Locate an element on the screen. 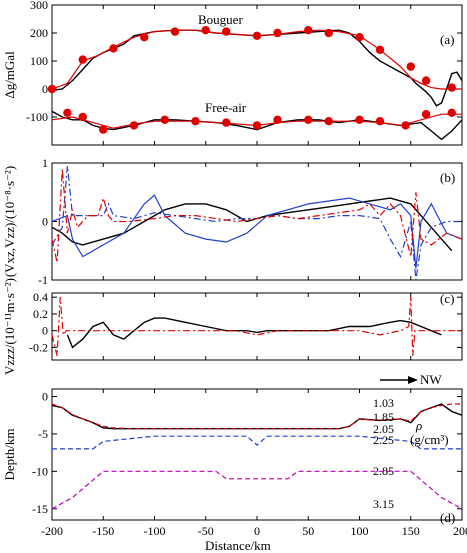  x-tick-label: -200 is located at coordinates (52, 531).